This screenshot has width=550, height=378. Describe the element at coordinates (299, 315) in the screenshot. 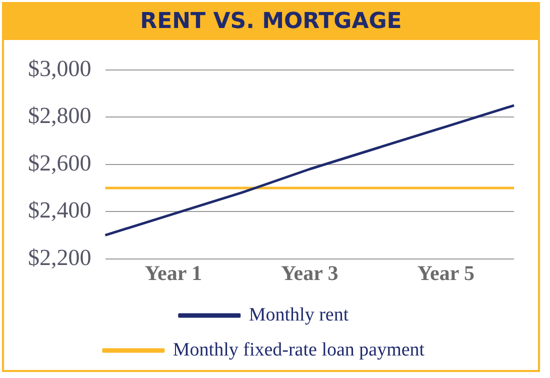

I see `legend-label: Monthly rent` at that location.